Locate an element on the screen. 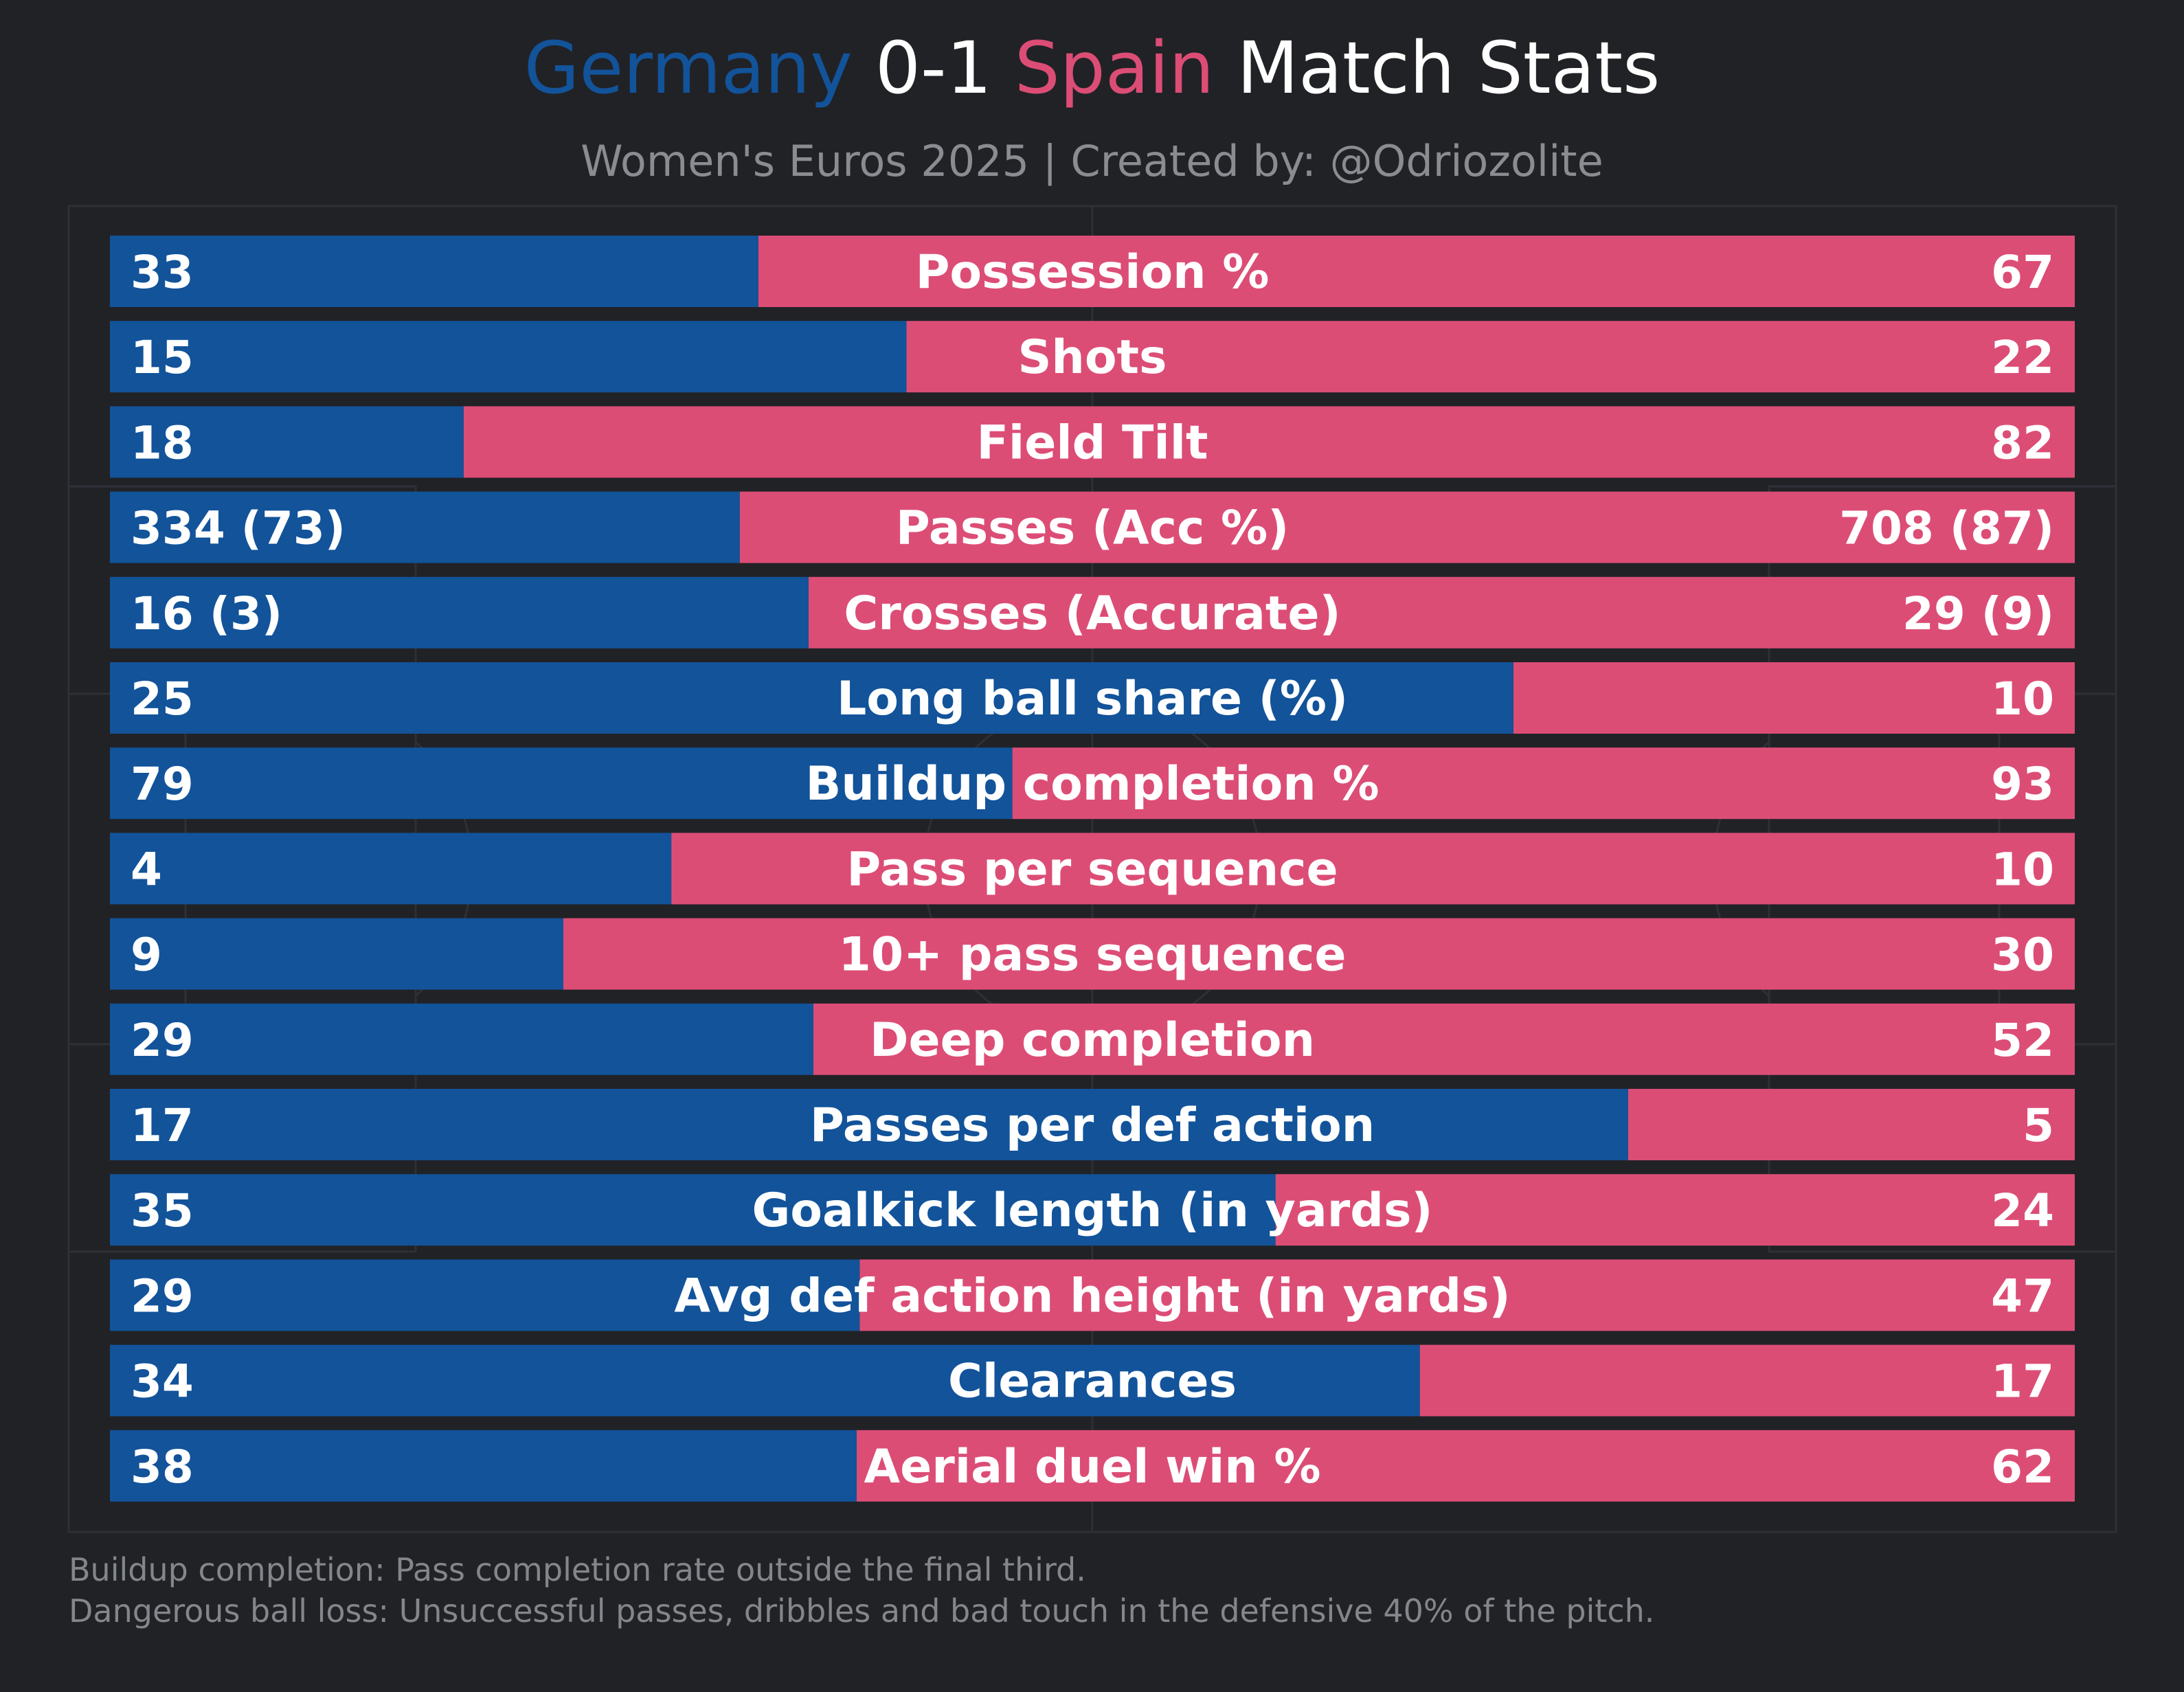 This screenshot has width=2184, height=1692. stat-row: 25 10 Long ball share (%) is located at coordinates (1092, 698).